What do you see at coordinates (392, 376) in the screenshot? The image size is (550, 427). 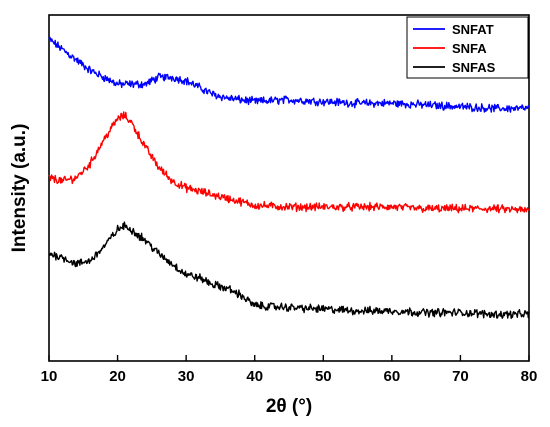 I see `x-tick-label: 60` at bounding box center [392, 376].